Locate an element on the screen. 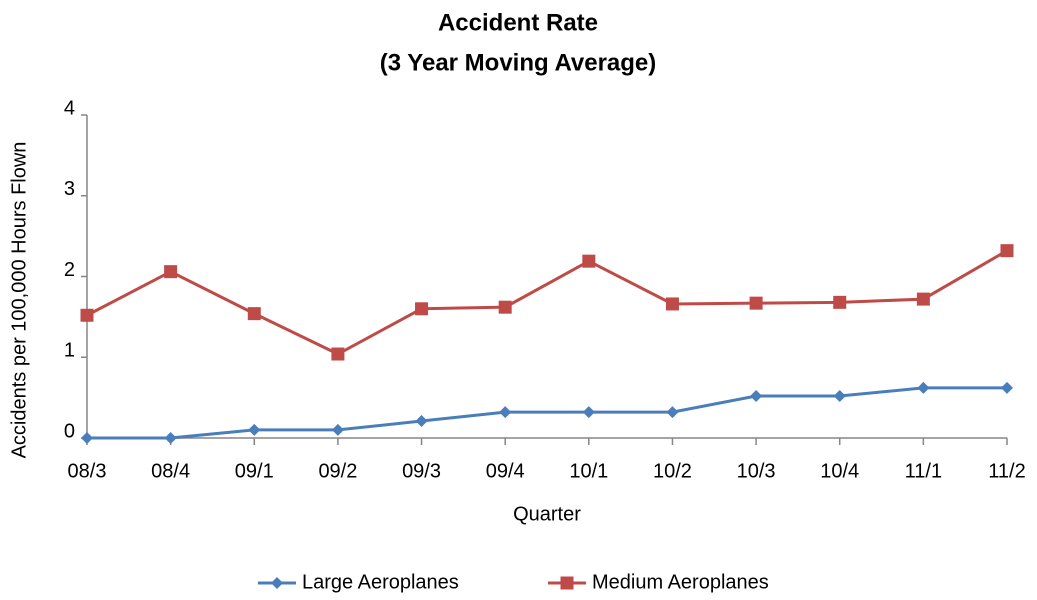  x-tick-label: 10/1 is located at coordinates (588, 471).